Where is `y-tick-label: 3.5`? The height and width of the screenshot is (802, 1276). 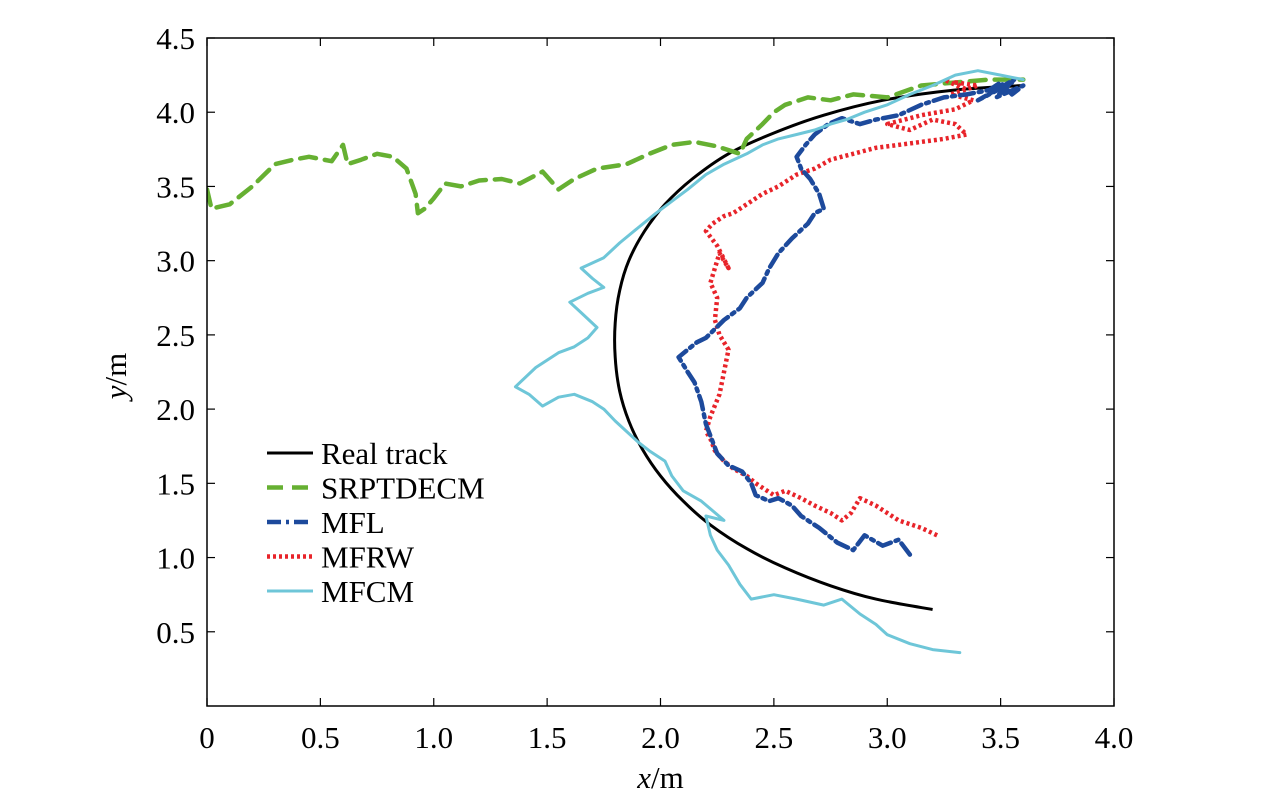 y-tick-label: 3.5 is located at coordinates (175, 186).